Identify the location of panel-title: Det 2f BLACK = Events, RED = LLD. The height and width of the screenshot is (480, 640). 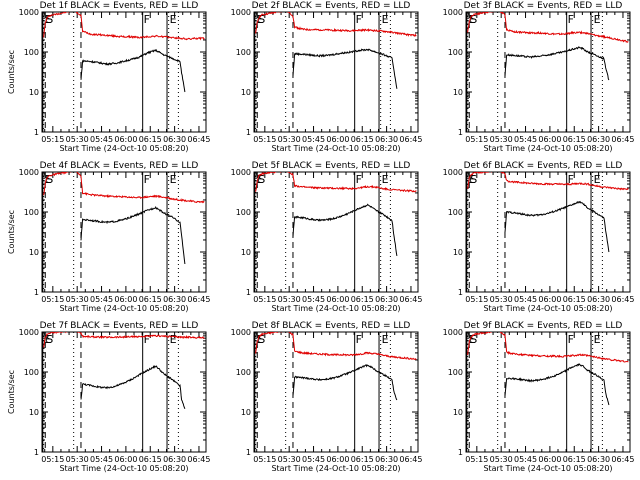
(331, 6).